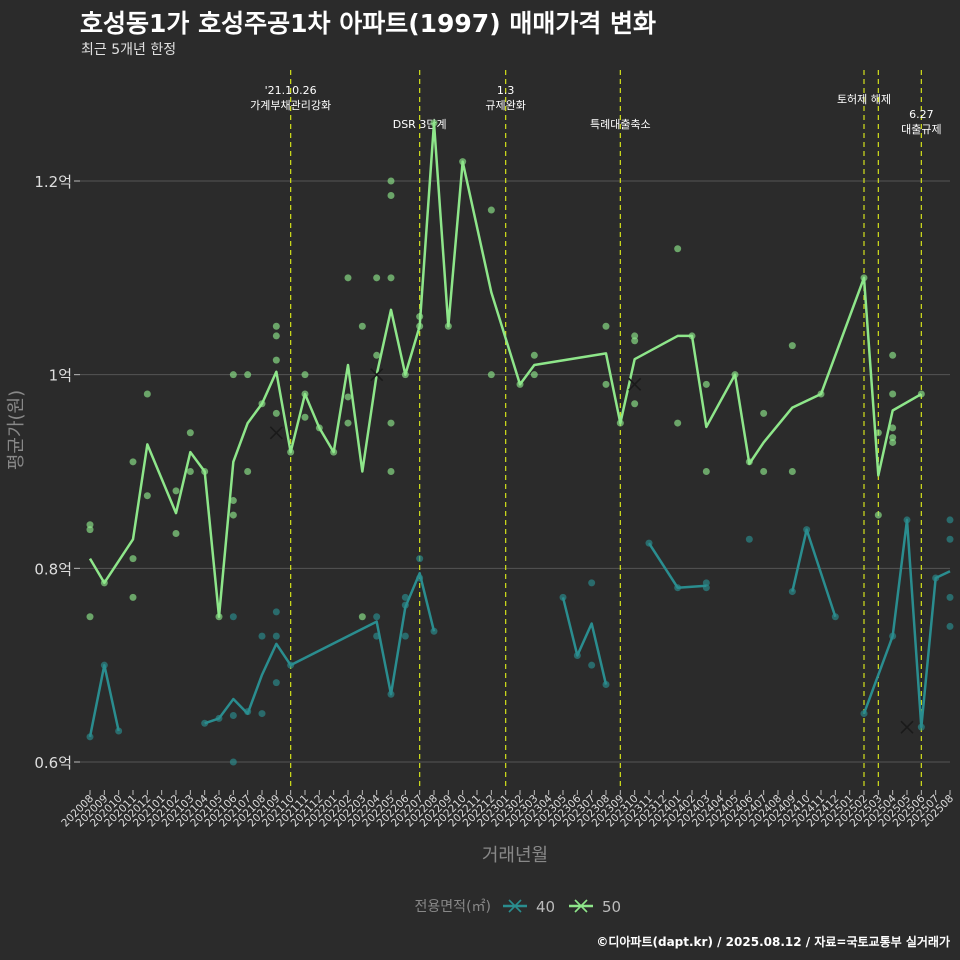 The height and width of the screenshot is (960, 960). What do you see at coordinates (368, 23) in the screenshot?
I see `chart-title: 호성동1가 호성주공1차 아파트(1997) 매매가격 변화` at bounding box center [368, 23].